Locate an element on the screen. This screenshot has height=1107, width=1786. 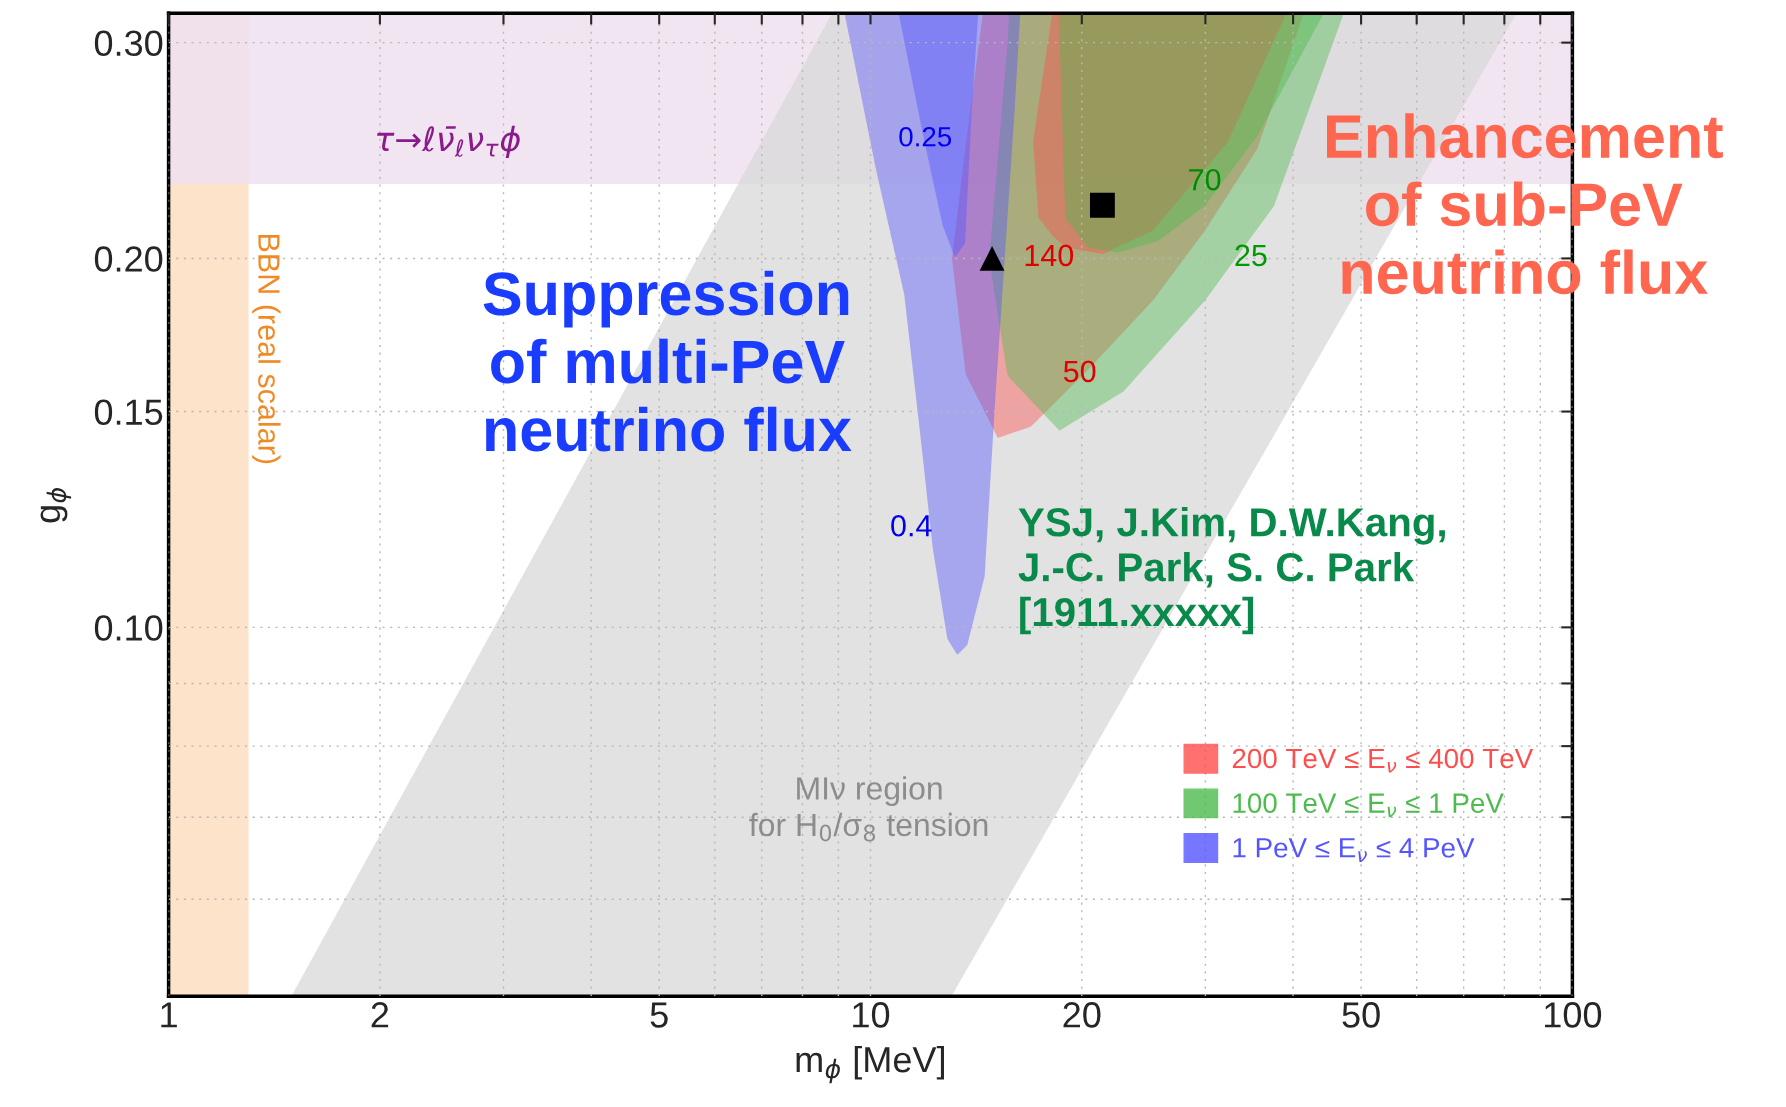
y-axis-title: g$_{ϕ}$ is located at coordinates (56, 505).